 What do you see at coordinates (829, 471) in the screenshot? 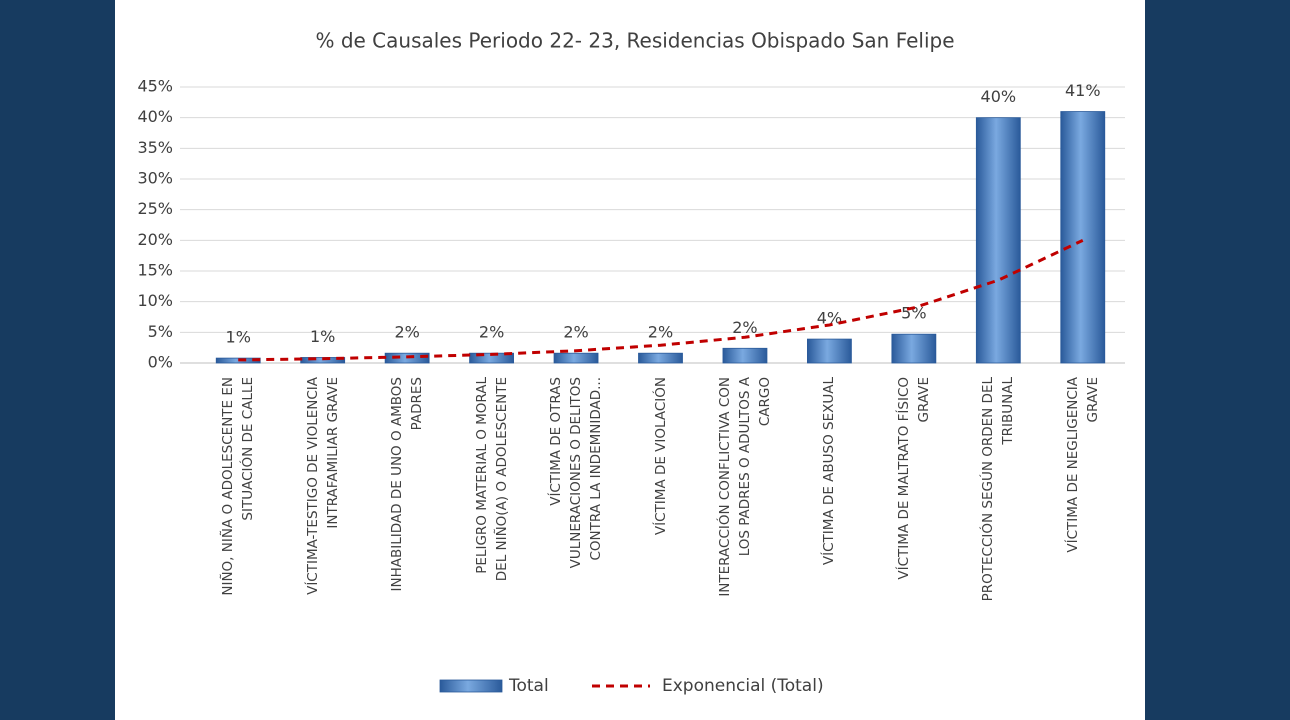
I see `x-tick-label: VÍCTIMA DE ABUSO SEXUAL` at bounding box center [829, 471].